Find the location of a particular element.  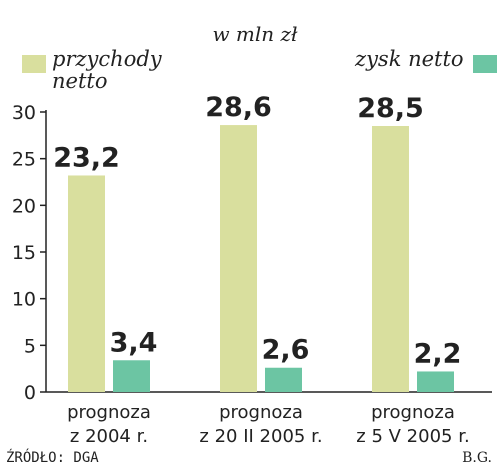

legend-label-profit: zysk netto is located at coordinates (409, 59).